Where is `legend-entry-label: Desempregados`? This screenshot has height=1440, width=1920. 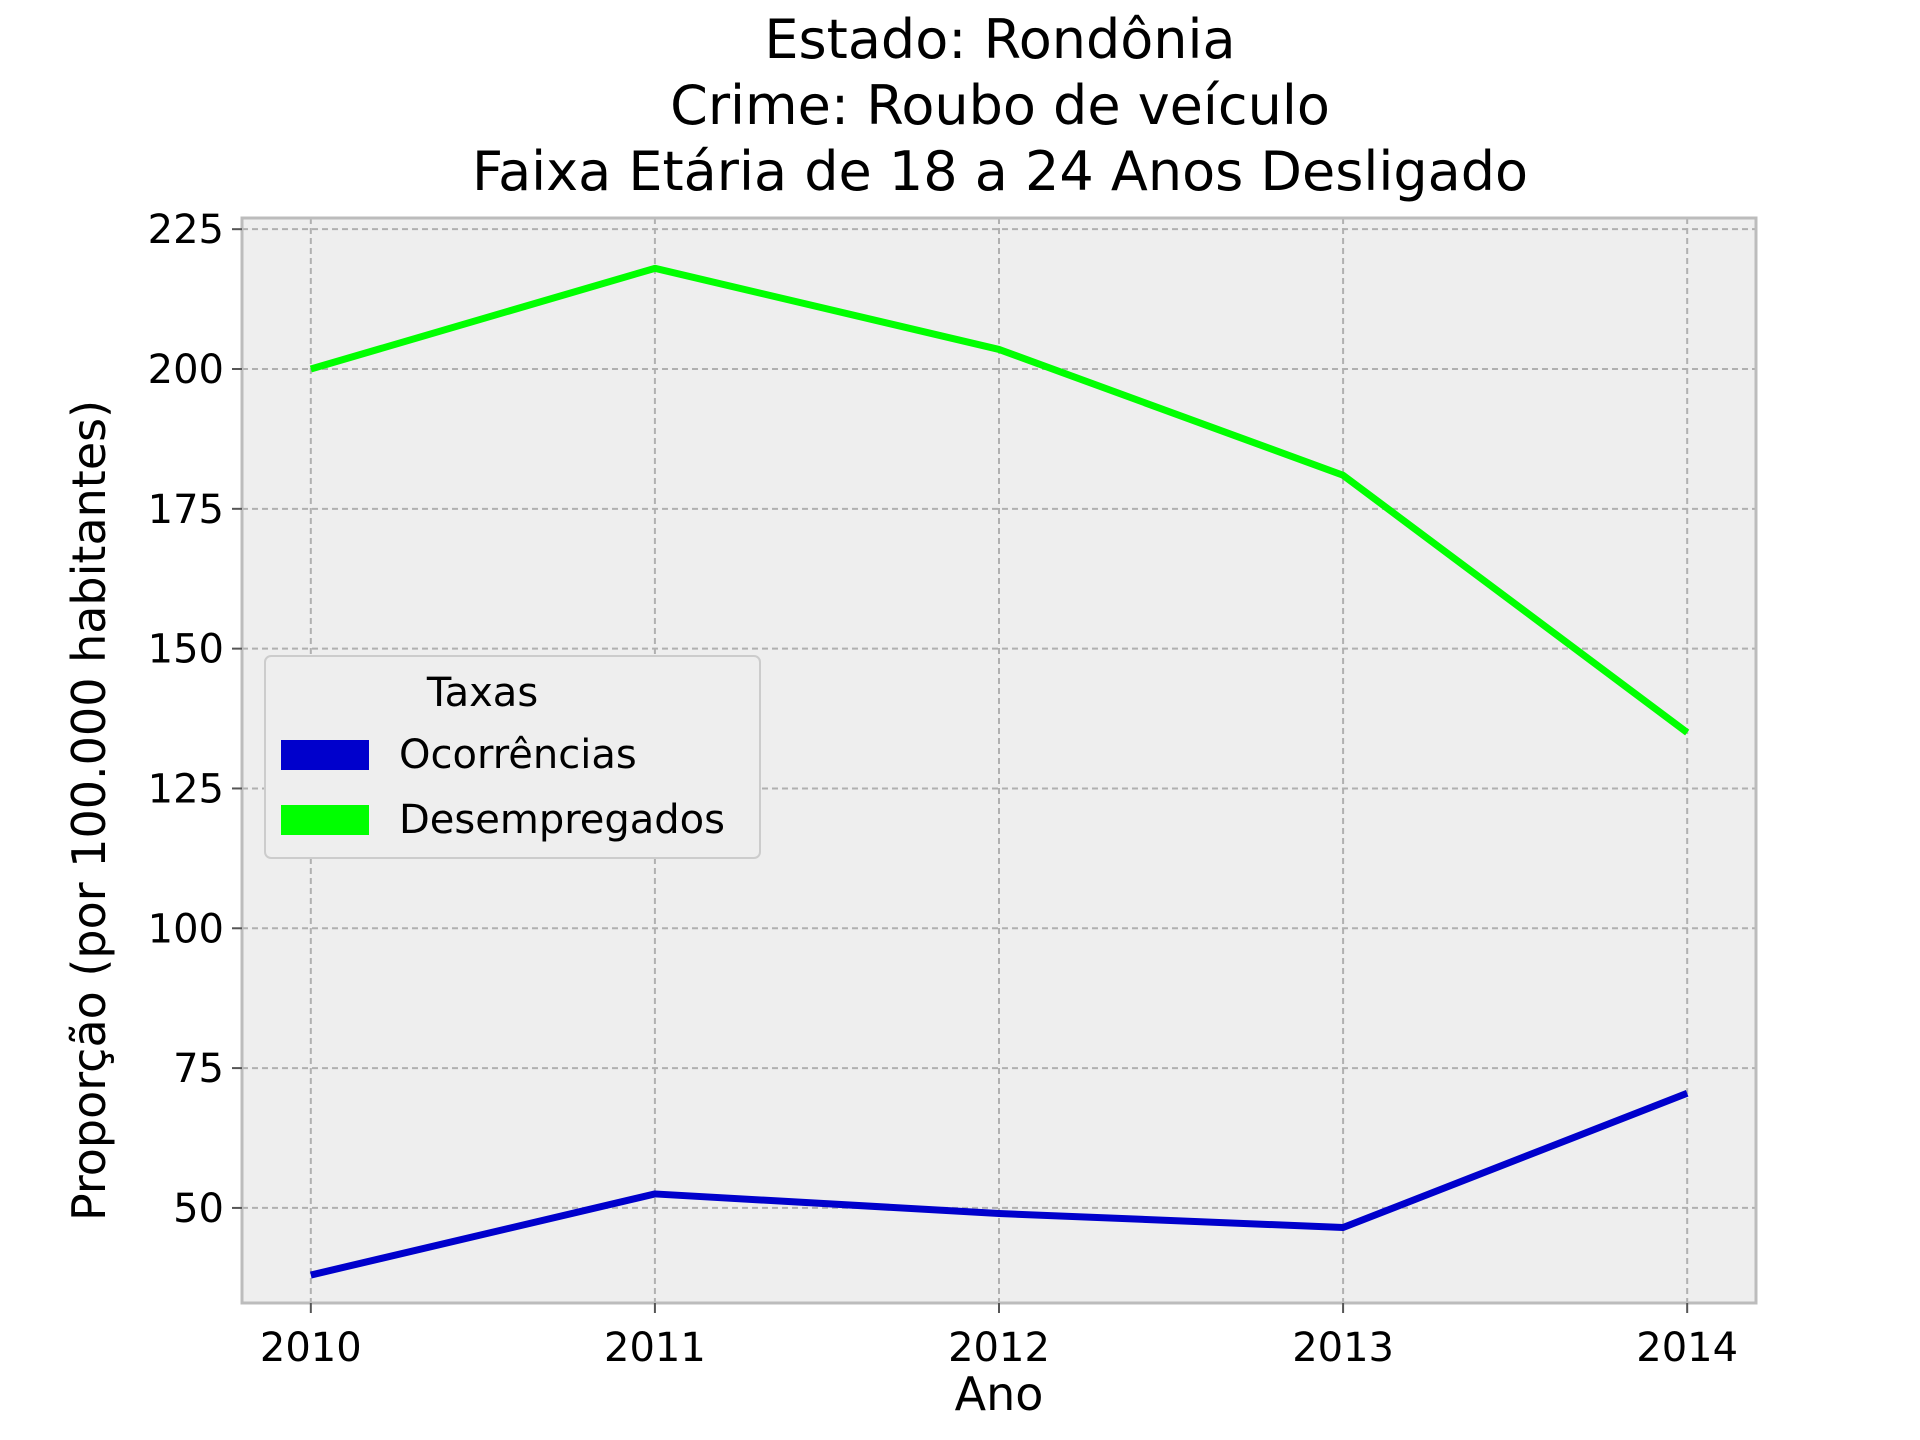
legend-entry-label: Desempregados is located at coordinates (562, 820).